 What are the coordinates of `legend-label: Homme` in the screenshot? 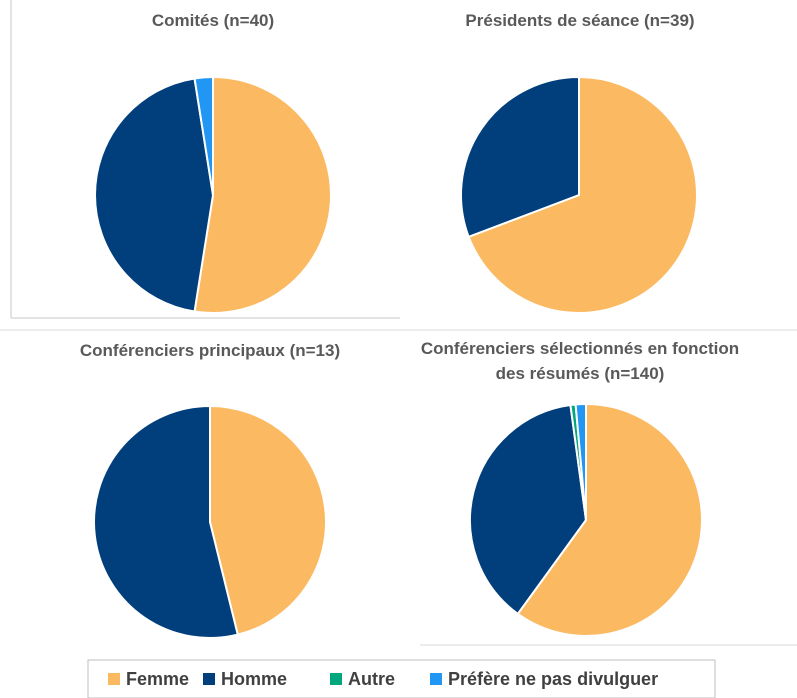 It's located at (254, 679).